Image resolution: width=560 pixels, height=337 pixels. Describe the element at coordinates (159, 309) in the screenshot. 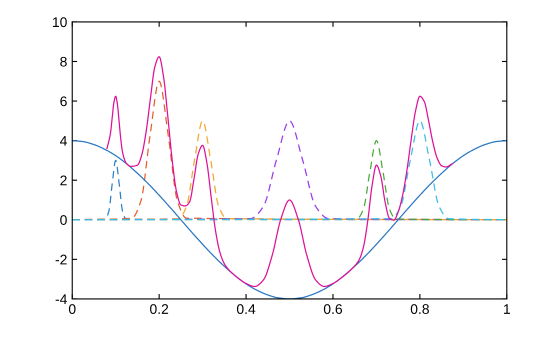

I see `x-tick-label: 0.2` at that location.